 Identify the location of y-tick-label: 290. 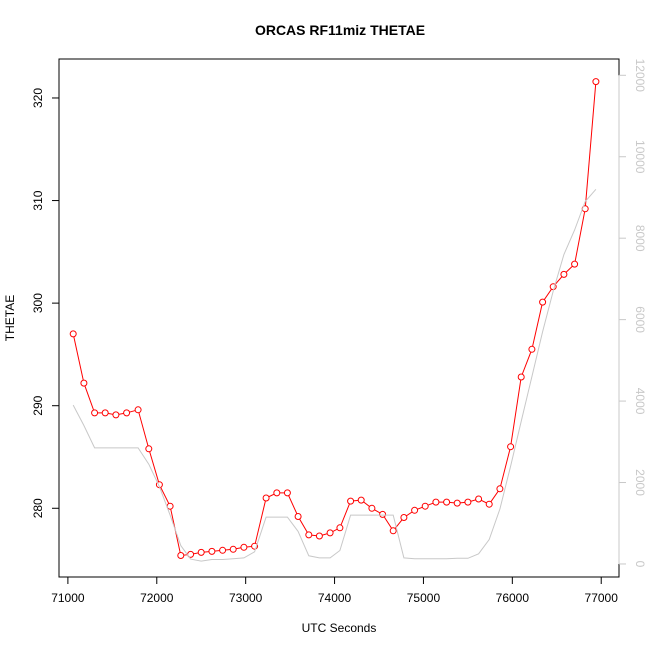
(38, 405).